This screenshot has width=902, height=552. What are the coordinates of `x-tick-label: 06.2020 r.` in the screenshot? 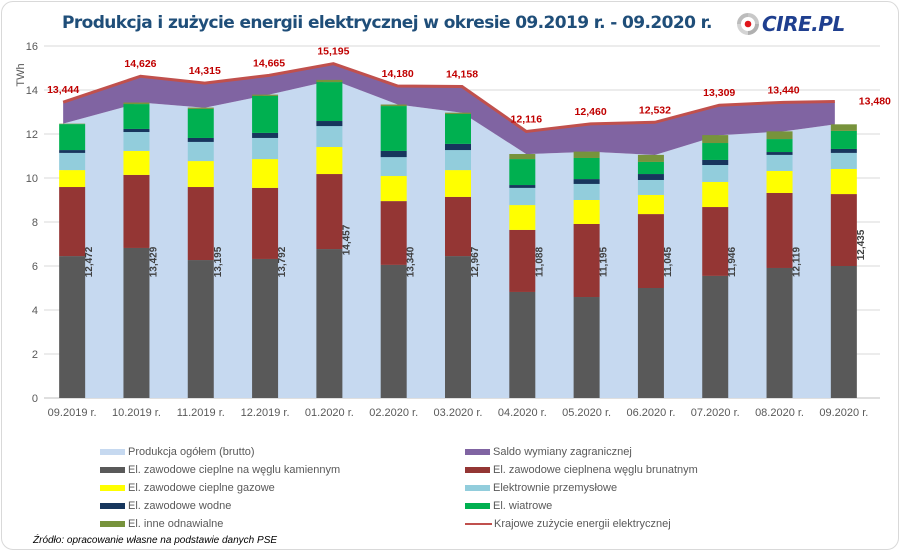 It's located at (650, 413).